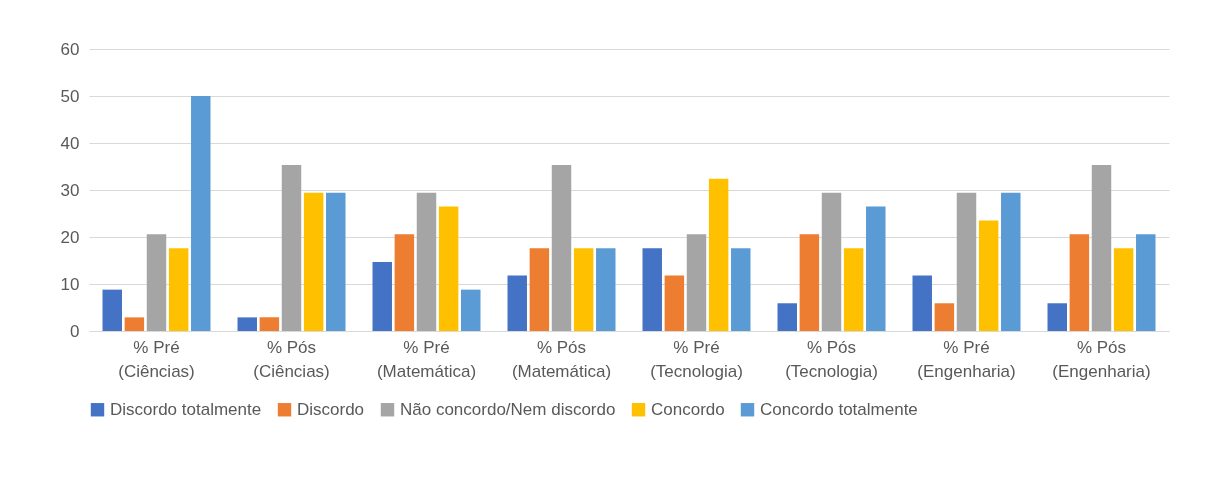 The width and height of the screenshot is (1211, 488). I want to click on x-tick-label: % Pós (Tecnologia), so click(831, 359).